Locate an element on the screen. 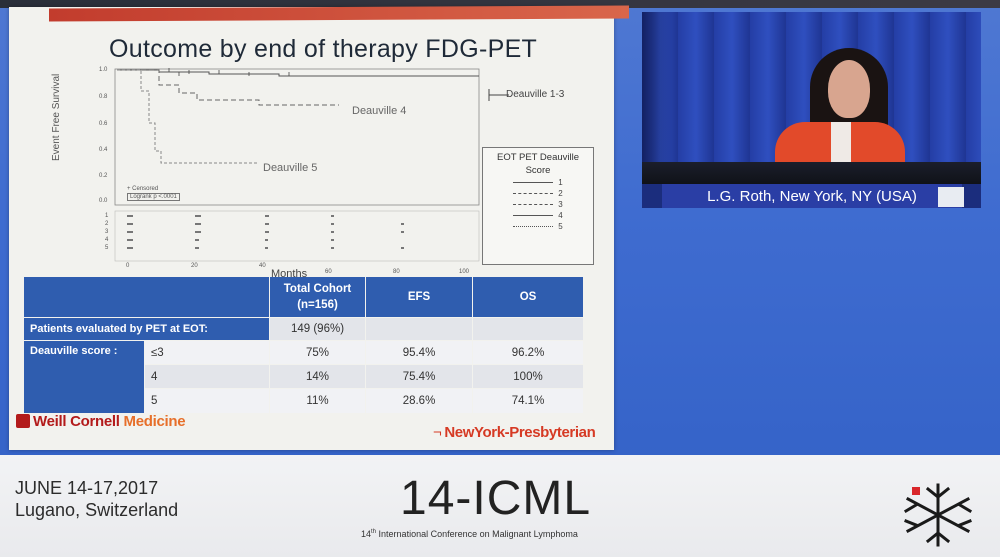 The image size is (1000, 557). label-deauville-4: Deauville 4 is located at coordinates (379, 111).